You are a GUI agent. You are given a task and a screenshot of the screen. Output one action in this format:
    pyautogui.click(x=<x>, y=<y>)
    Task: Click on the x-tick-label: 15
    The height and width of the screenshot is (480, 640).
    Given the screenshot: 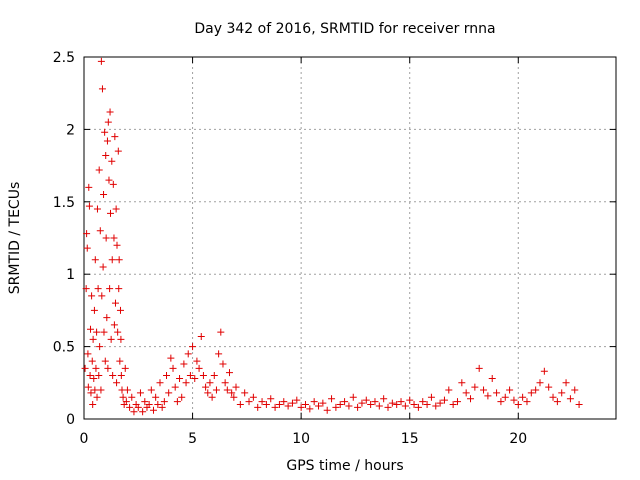 What is the action you would take?
    pyautogui.click(x=410, y=439)
    